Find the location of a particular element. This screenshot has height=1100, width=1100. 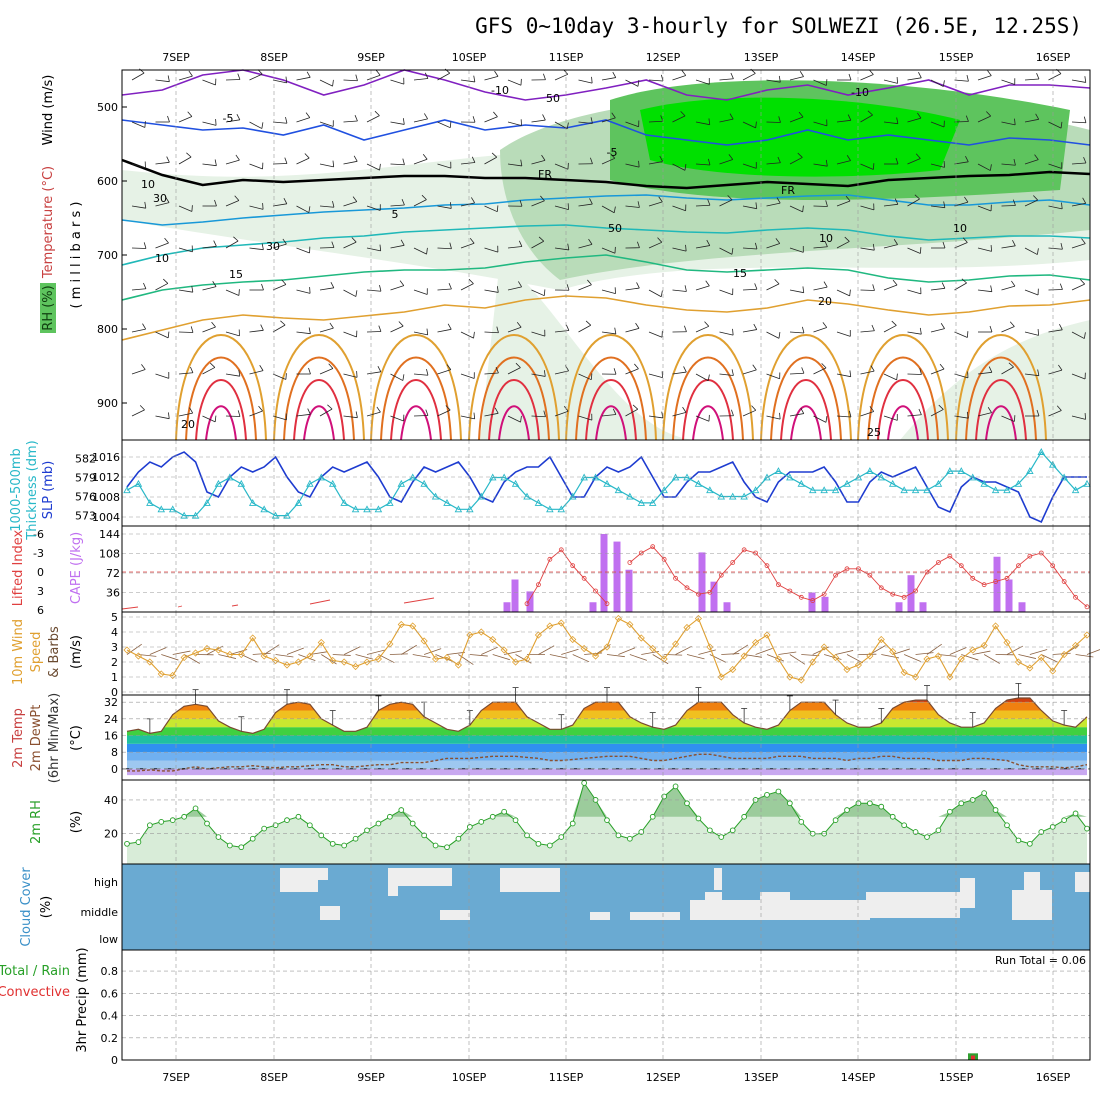

cape-tick-label: 36 is located at coordinates (113, 593).